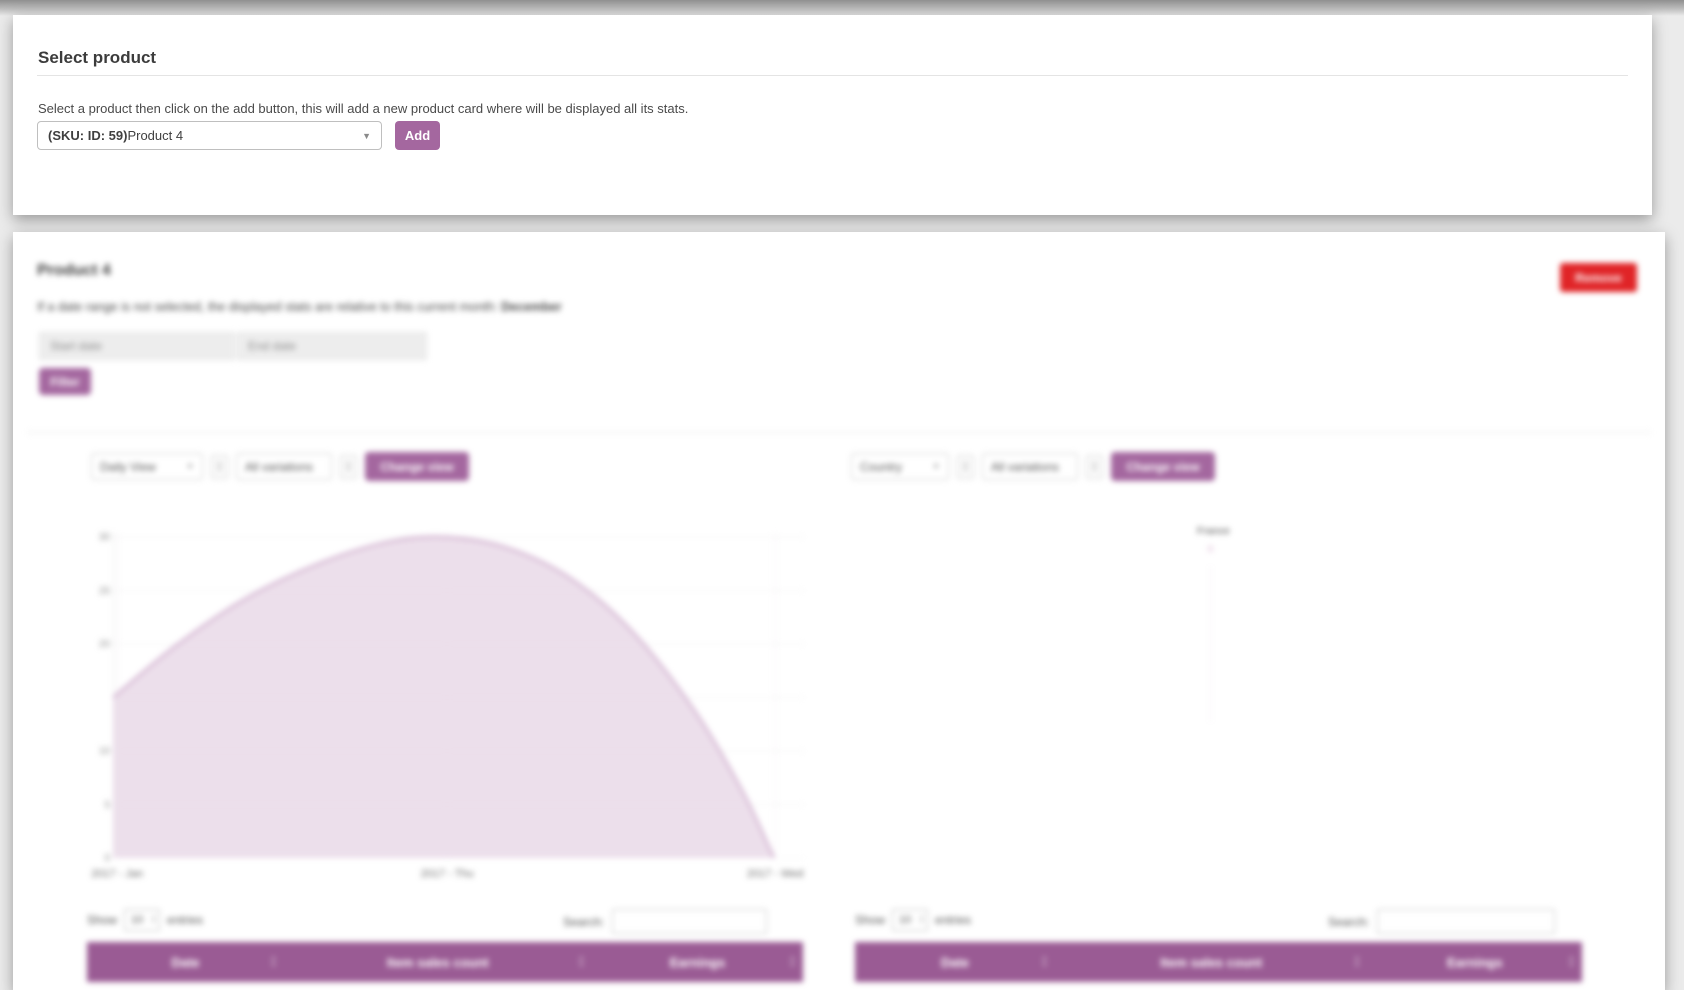 This screenshot has width=1684, height=990. What do you see at coordinates (1211, 549) in the screenshot?
I see `legend-country-value: 0` at bounding box center [1211, 549].